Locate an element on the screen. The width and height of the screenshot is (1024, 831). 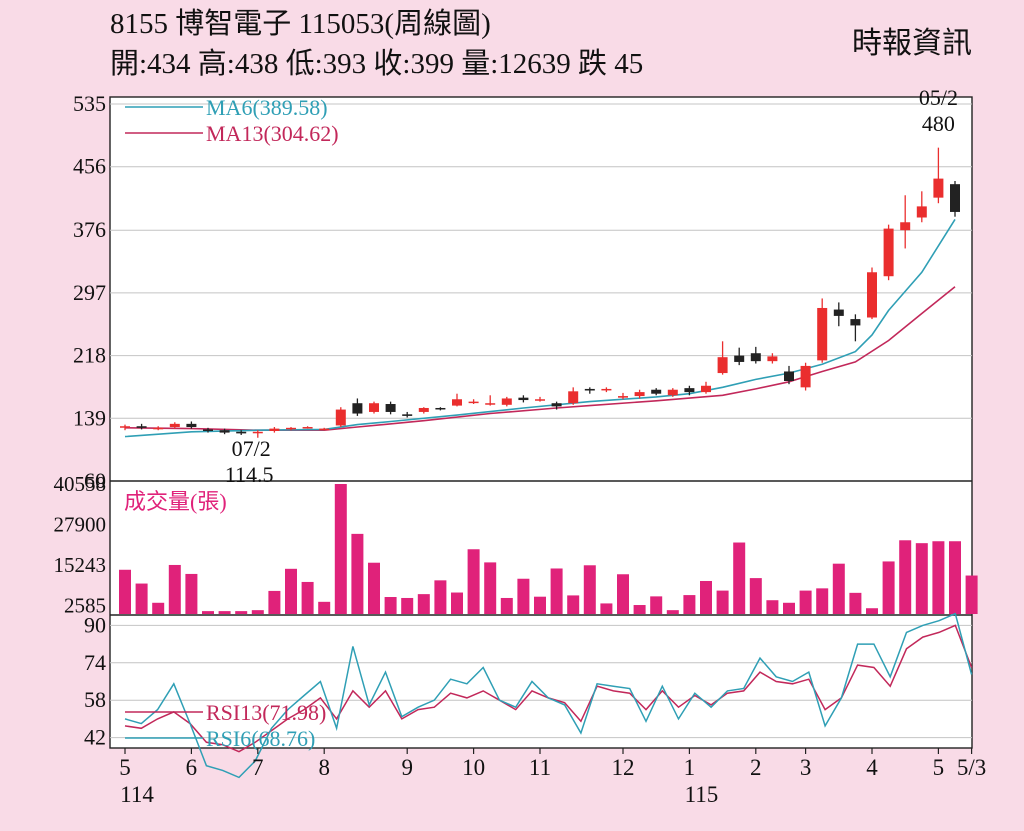
x-tick-label: 3 is located at coordinates (806, 767).